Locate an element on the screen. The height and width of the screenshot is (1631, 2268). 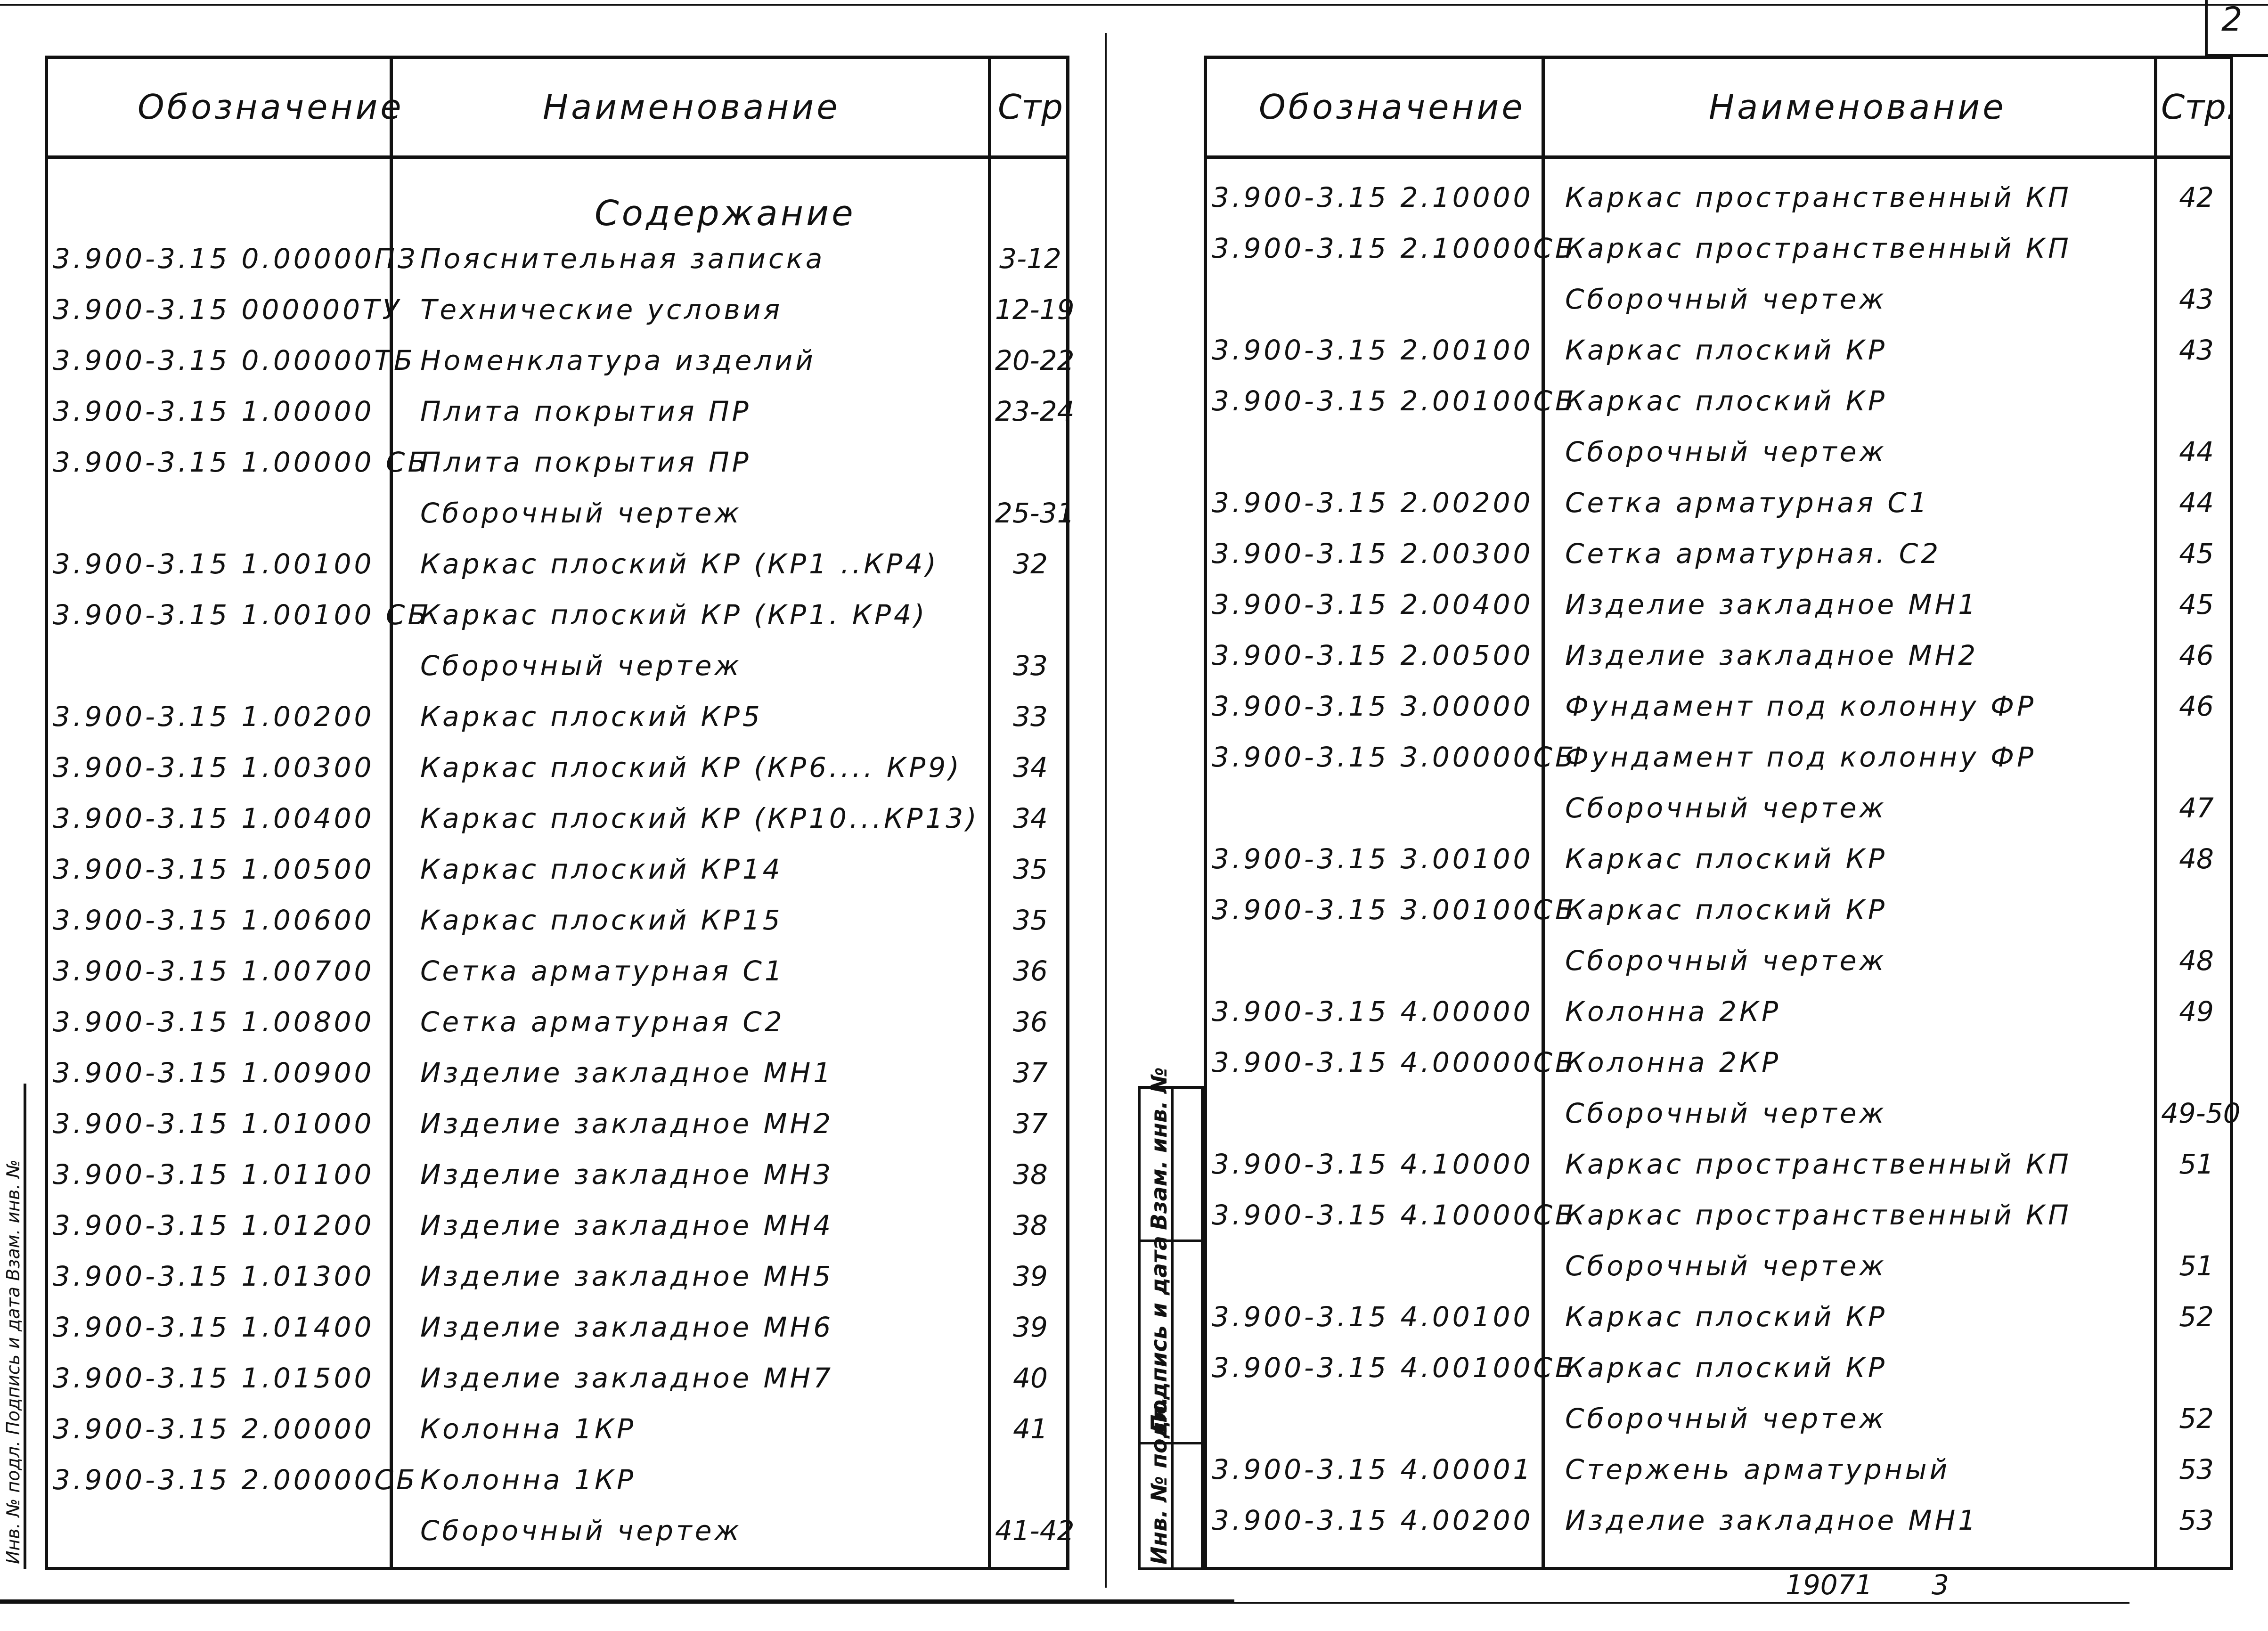
row-name: Изделие закладное МН3 is located at coordinates (627, 1174).